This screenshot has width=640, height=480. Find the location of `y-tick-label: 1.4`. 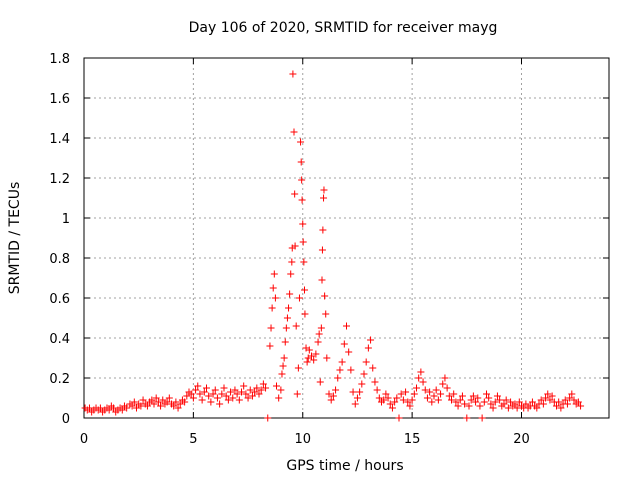

y-tick-label: 1.4 is located at coordinates (59, 139).